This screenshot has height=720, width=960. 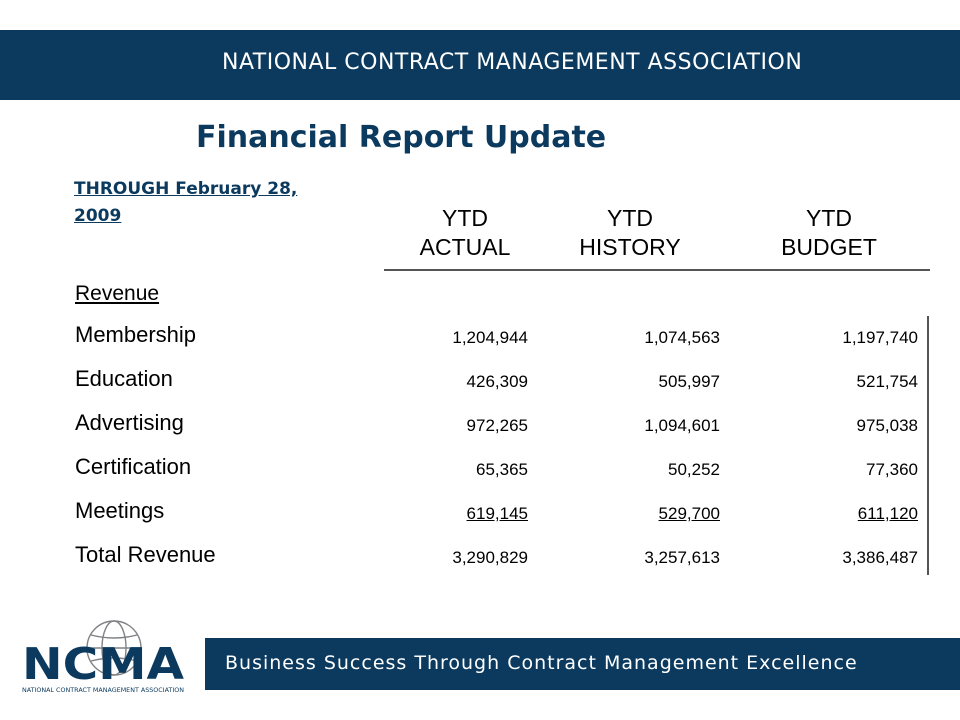 What do you see at coordinates (829, 233) in the screenshot?
I see `column-header-ytd-budget: YTD BUDGET` at bounding box center [829, 233].